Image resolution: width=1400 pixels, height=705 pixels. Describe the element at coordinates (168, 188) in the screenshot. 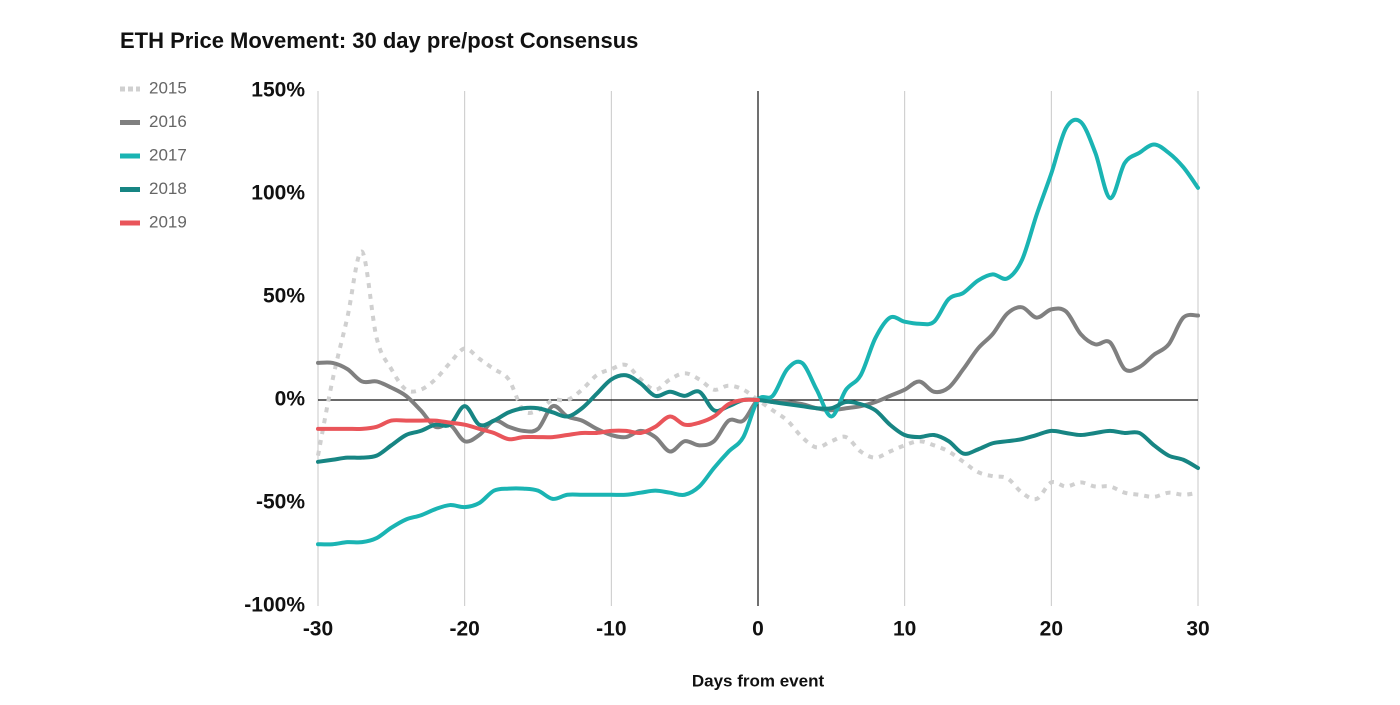

I see `legend-label: 2018` at that location.